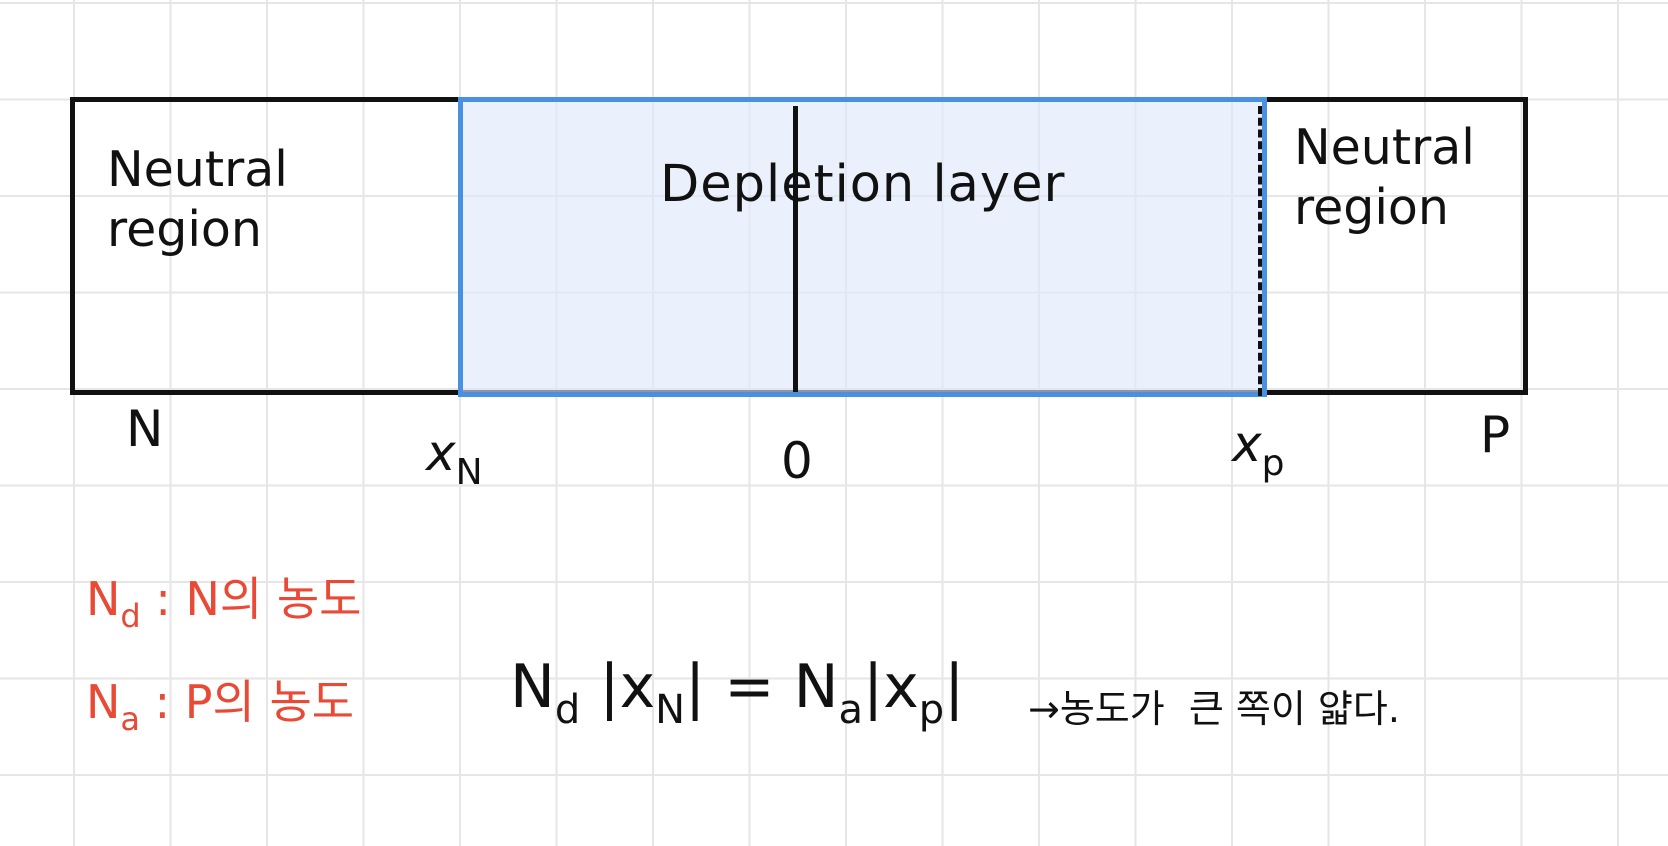  I want to click on legend-na-symbol: N, so click(103, 702).